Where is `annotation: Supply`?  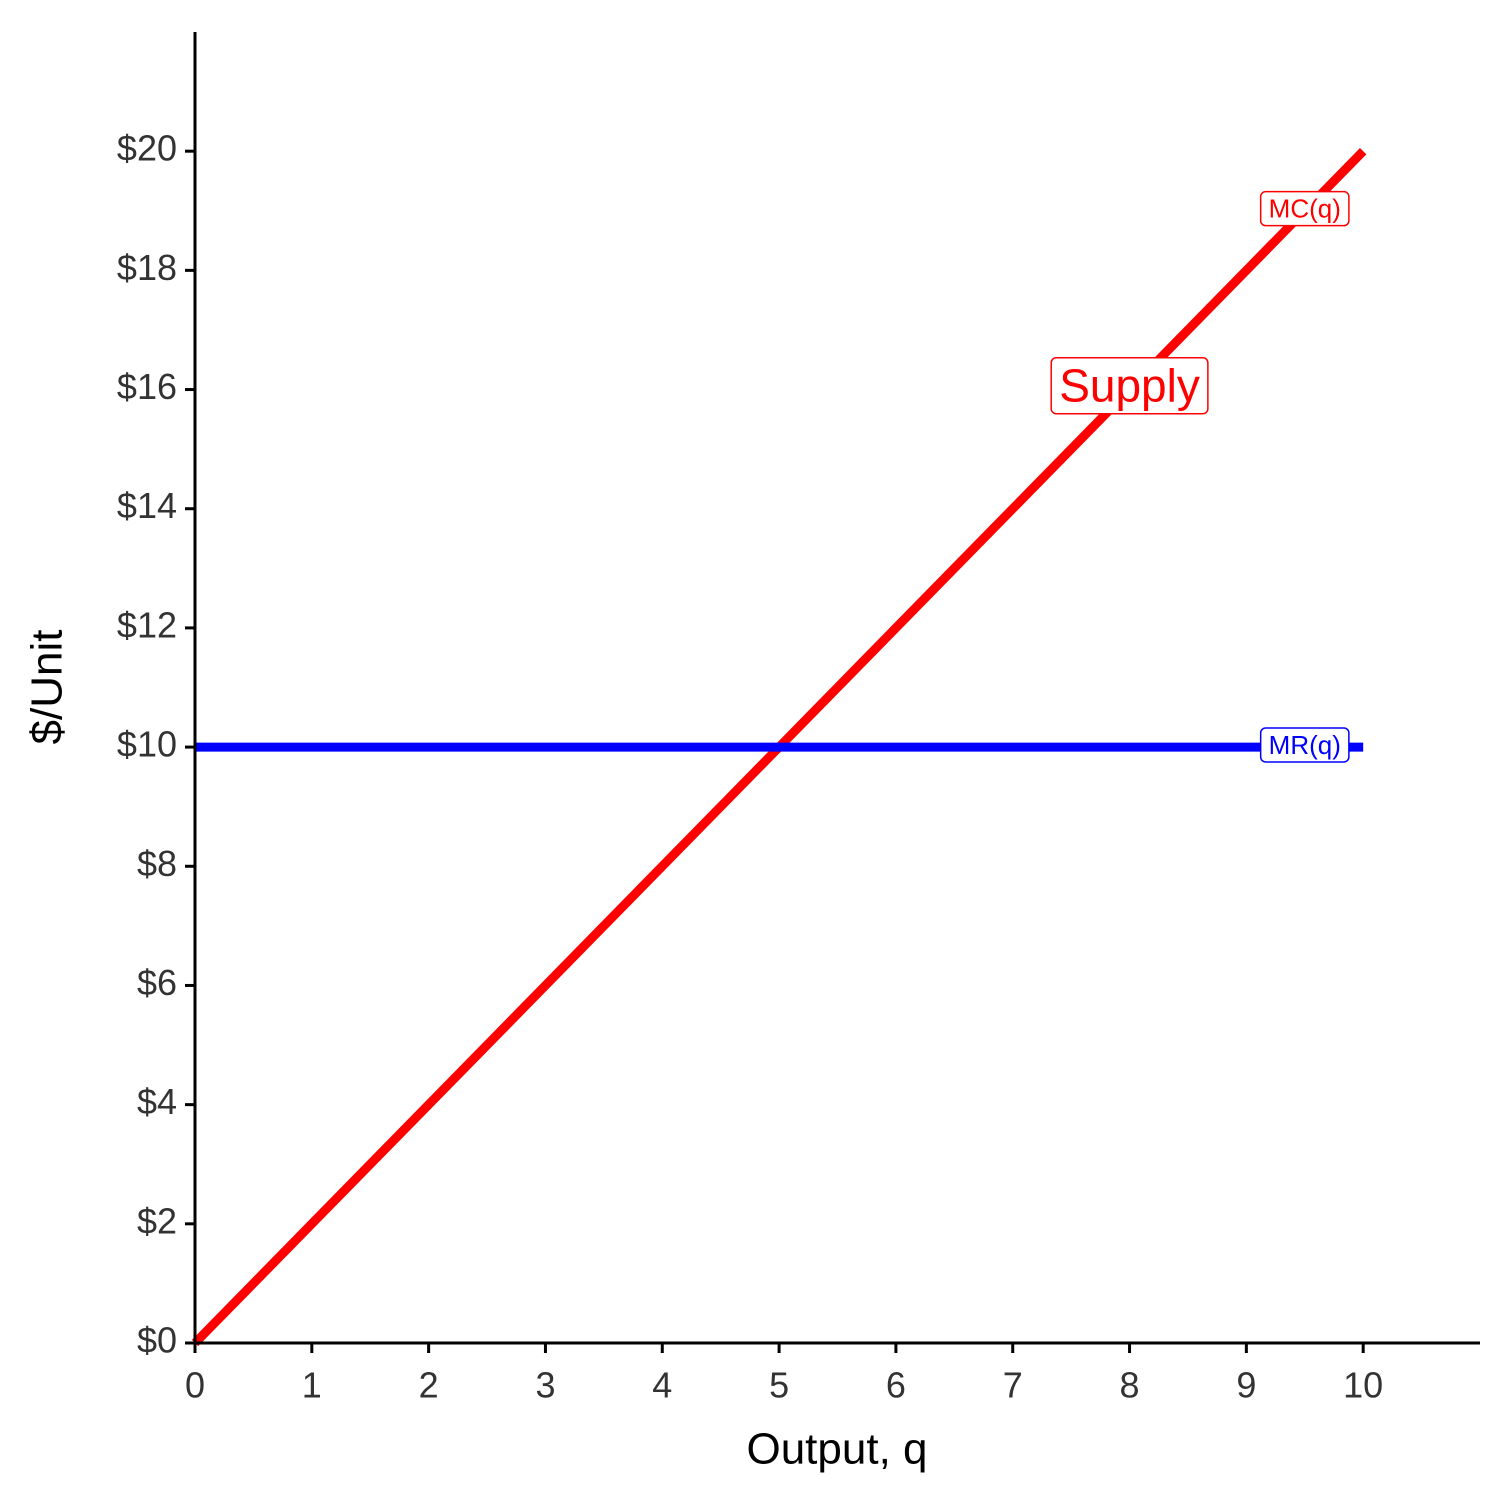 annotation: Supply is located at coordinates (1129, 385).